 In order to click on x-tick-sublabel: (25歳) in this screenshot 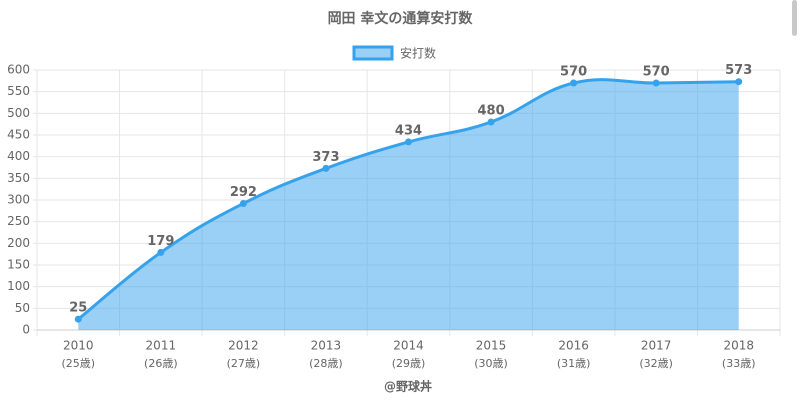, I will do `click(78, 363)`.